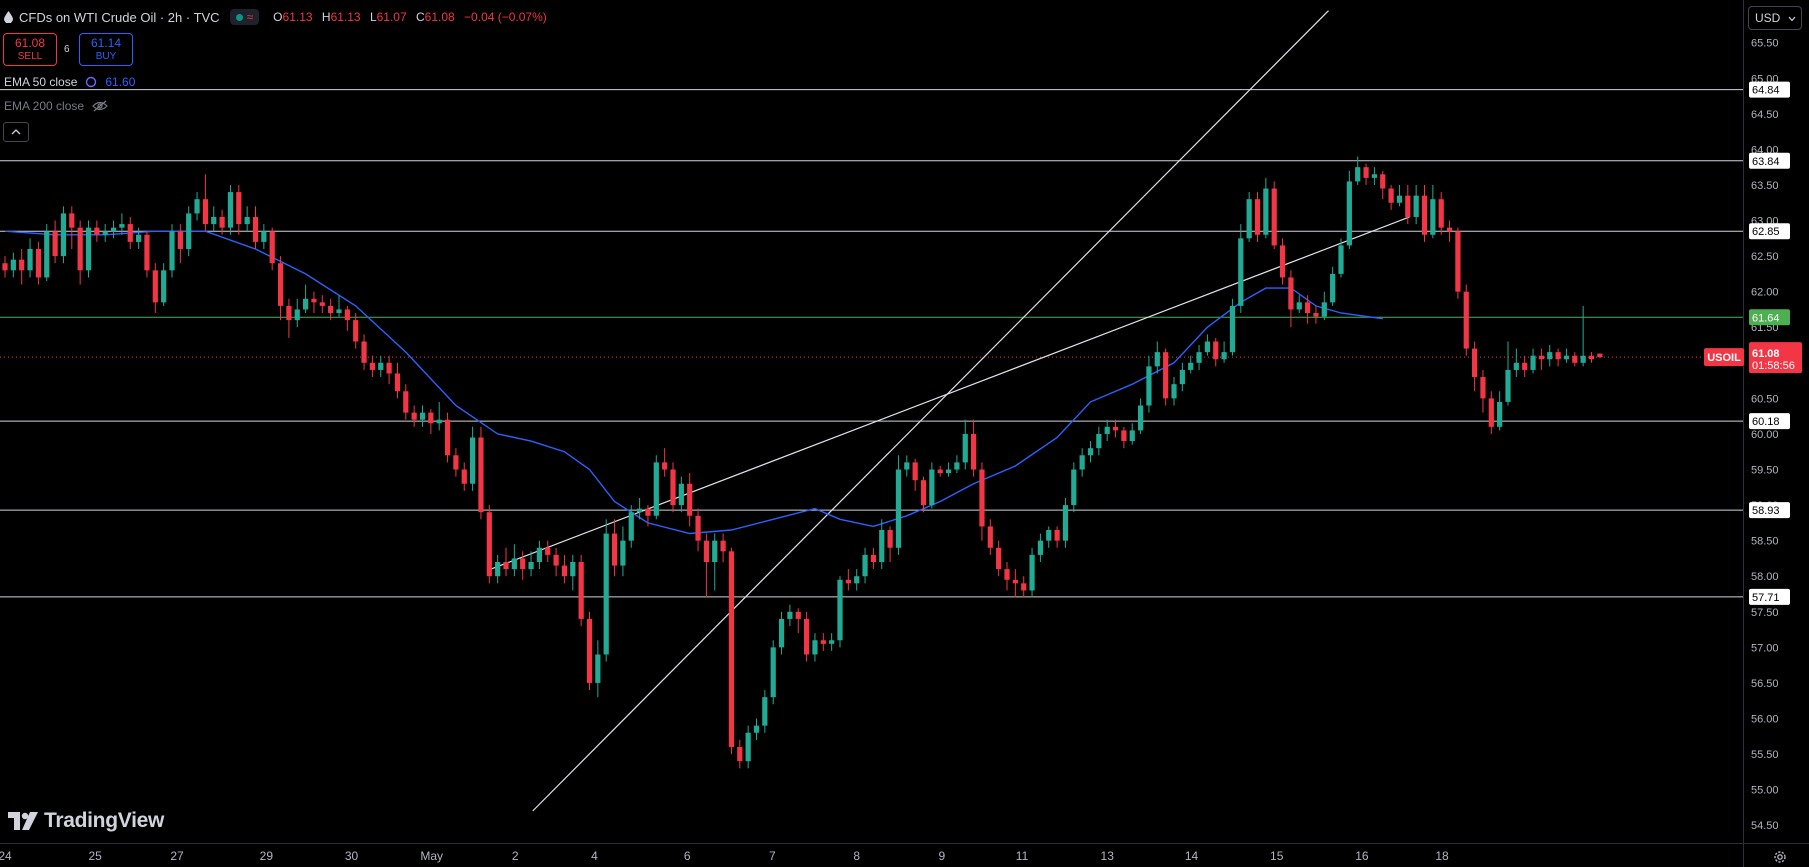 The width and height of the screenshot is (1809, 867). Describe the element at coordinates (16, 132) in the screenshot. I see `collapse-legend-button` at that location.